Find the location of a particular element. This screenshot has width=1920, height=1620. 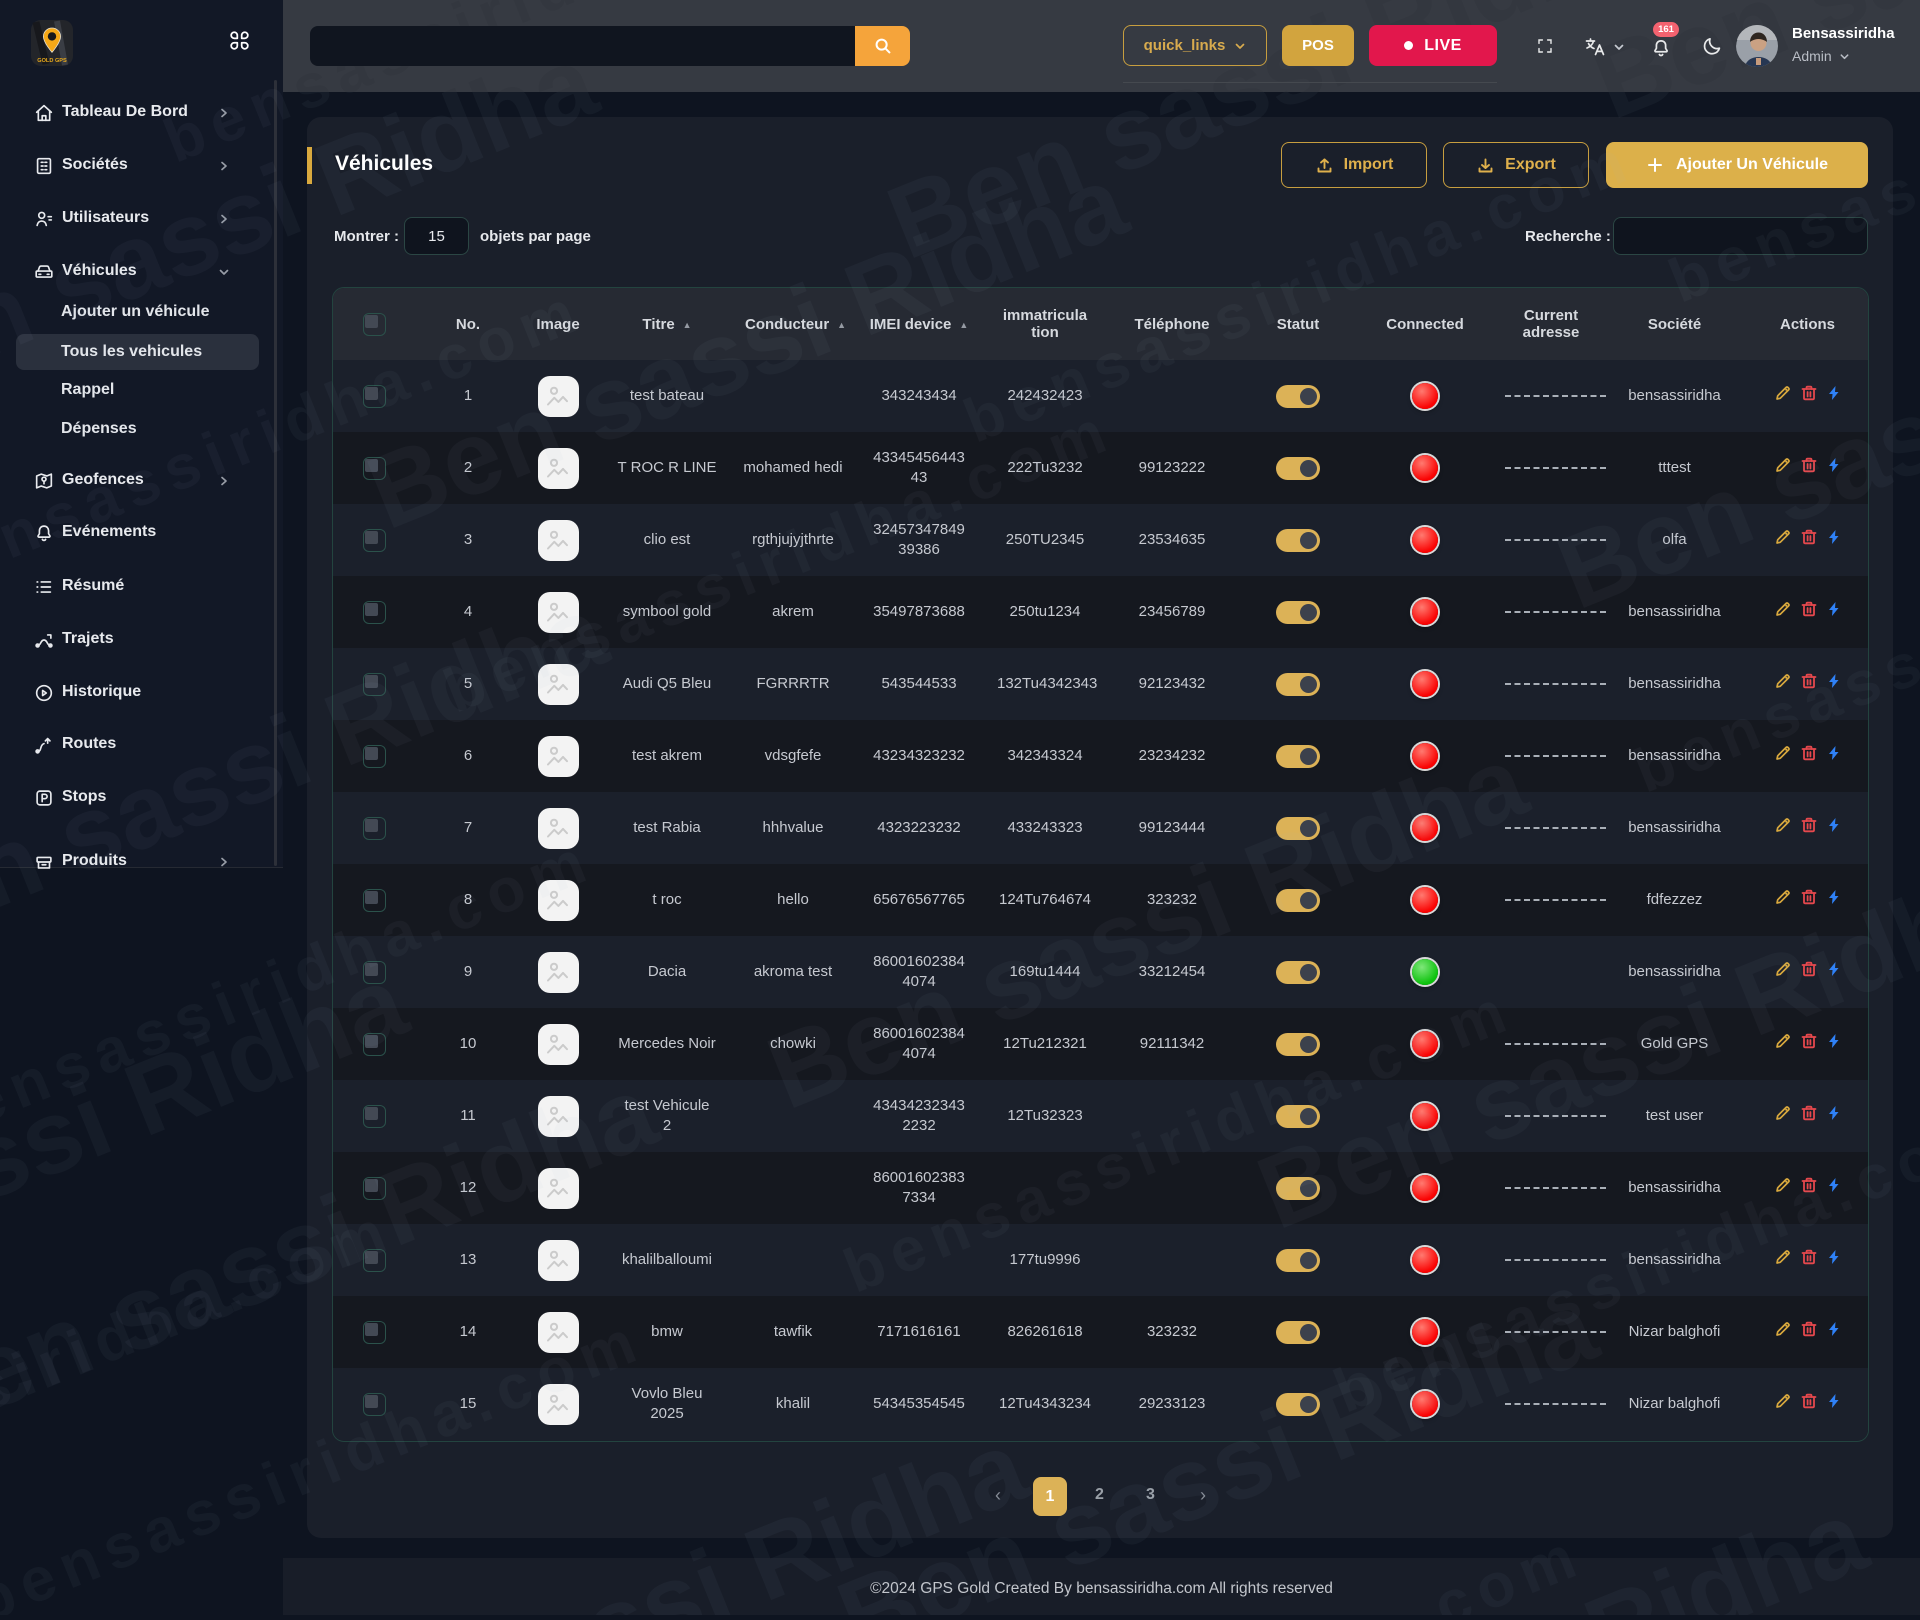

svg-text: GOLD GPS is located at coordinates (52, 61).